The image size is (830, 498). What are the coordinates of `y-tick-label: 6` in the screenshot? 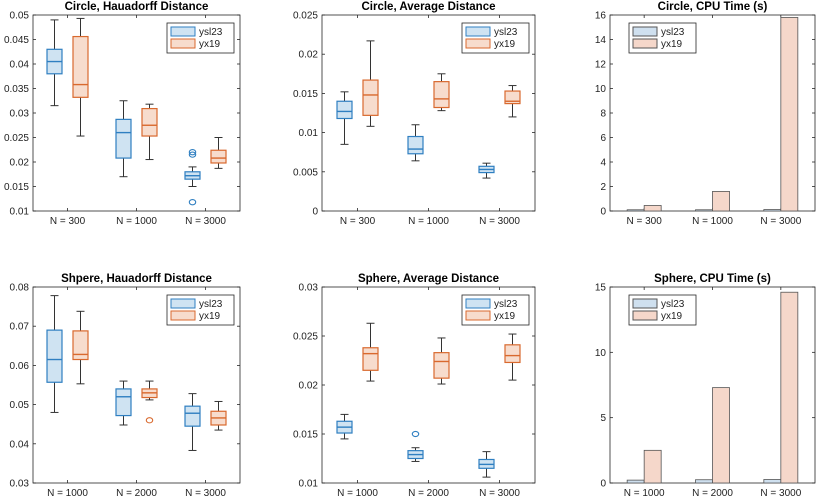 It's located at (603, 138).